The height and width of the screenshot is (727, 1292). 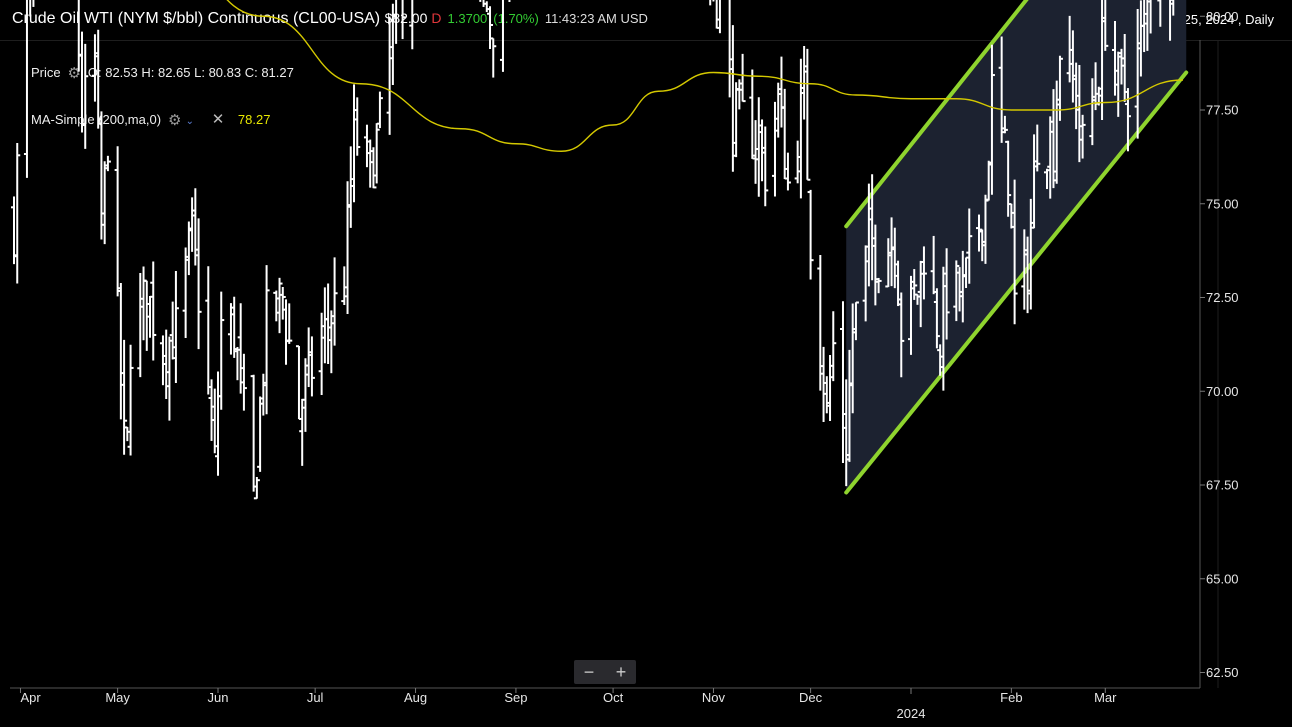 I want to click on y-tick-label: 62.50, so click(x=1222, y=672).